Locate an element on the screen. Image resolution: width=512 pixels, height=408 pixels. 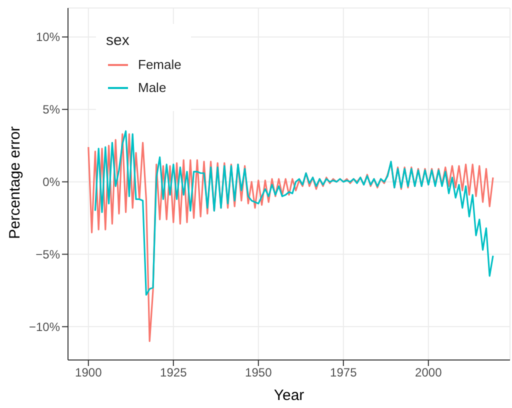
y-tick-label: −5% is located at coordinates (48, 255).